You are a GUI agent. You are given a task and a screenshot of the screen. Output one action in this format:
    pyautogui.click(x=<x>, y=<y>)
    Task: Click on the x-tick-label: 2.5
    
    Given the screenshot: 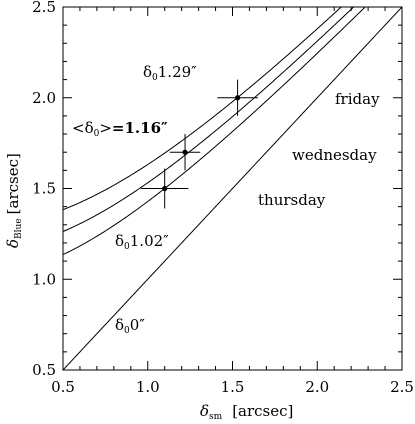 What is the action you would take?
    pyautogui.click(x=402, y=387)
    